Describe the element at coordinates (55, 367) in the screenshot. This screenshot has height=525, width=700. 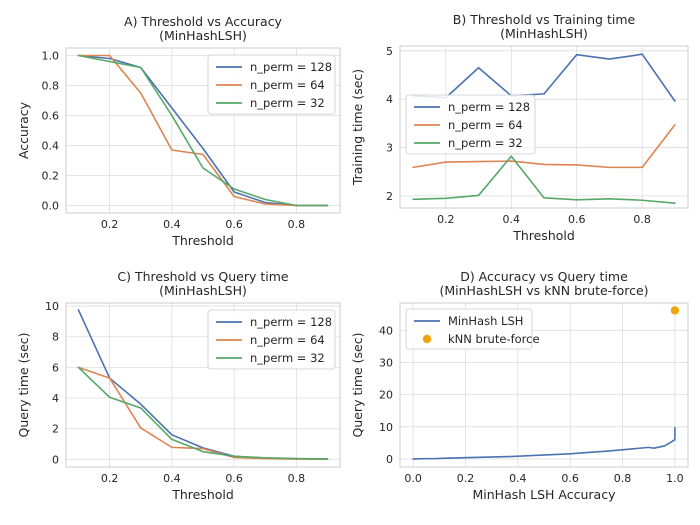
I see `y-tick-label: 6` at that location.